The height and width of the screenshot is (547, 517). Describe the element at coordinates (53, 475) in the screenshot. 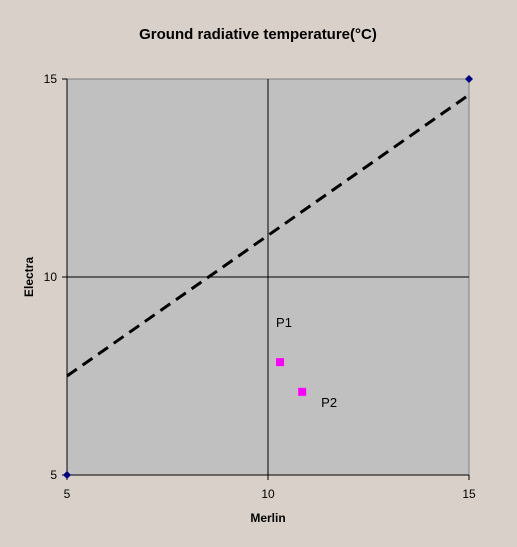

I see `y-tick-label-0: 5` at that location.